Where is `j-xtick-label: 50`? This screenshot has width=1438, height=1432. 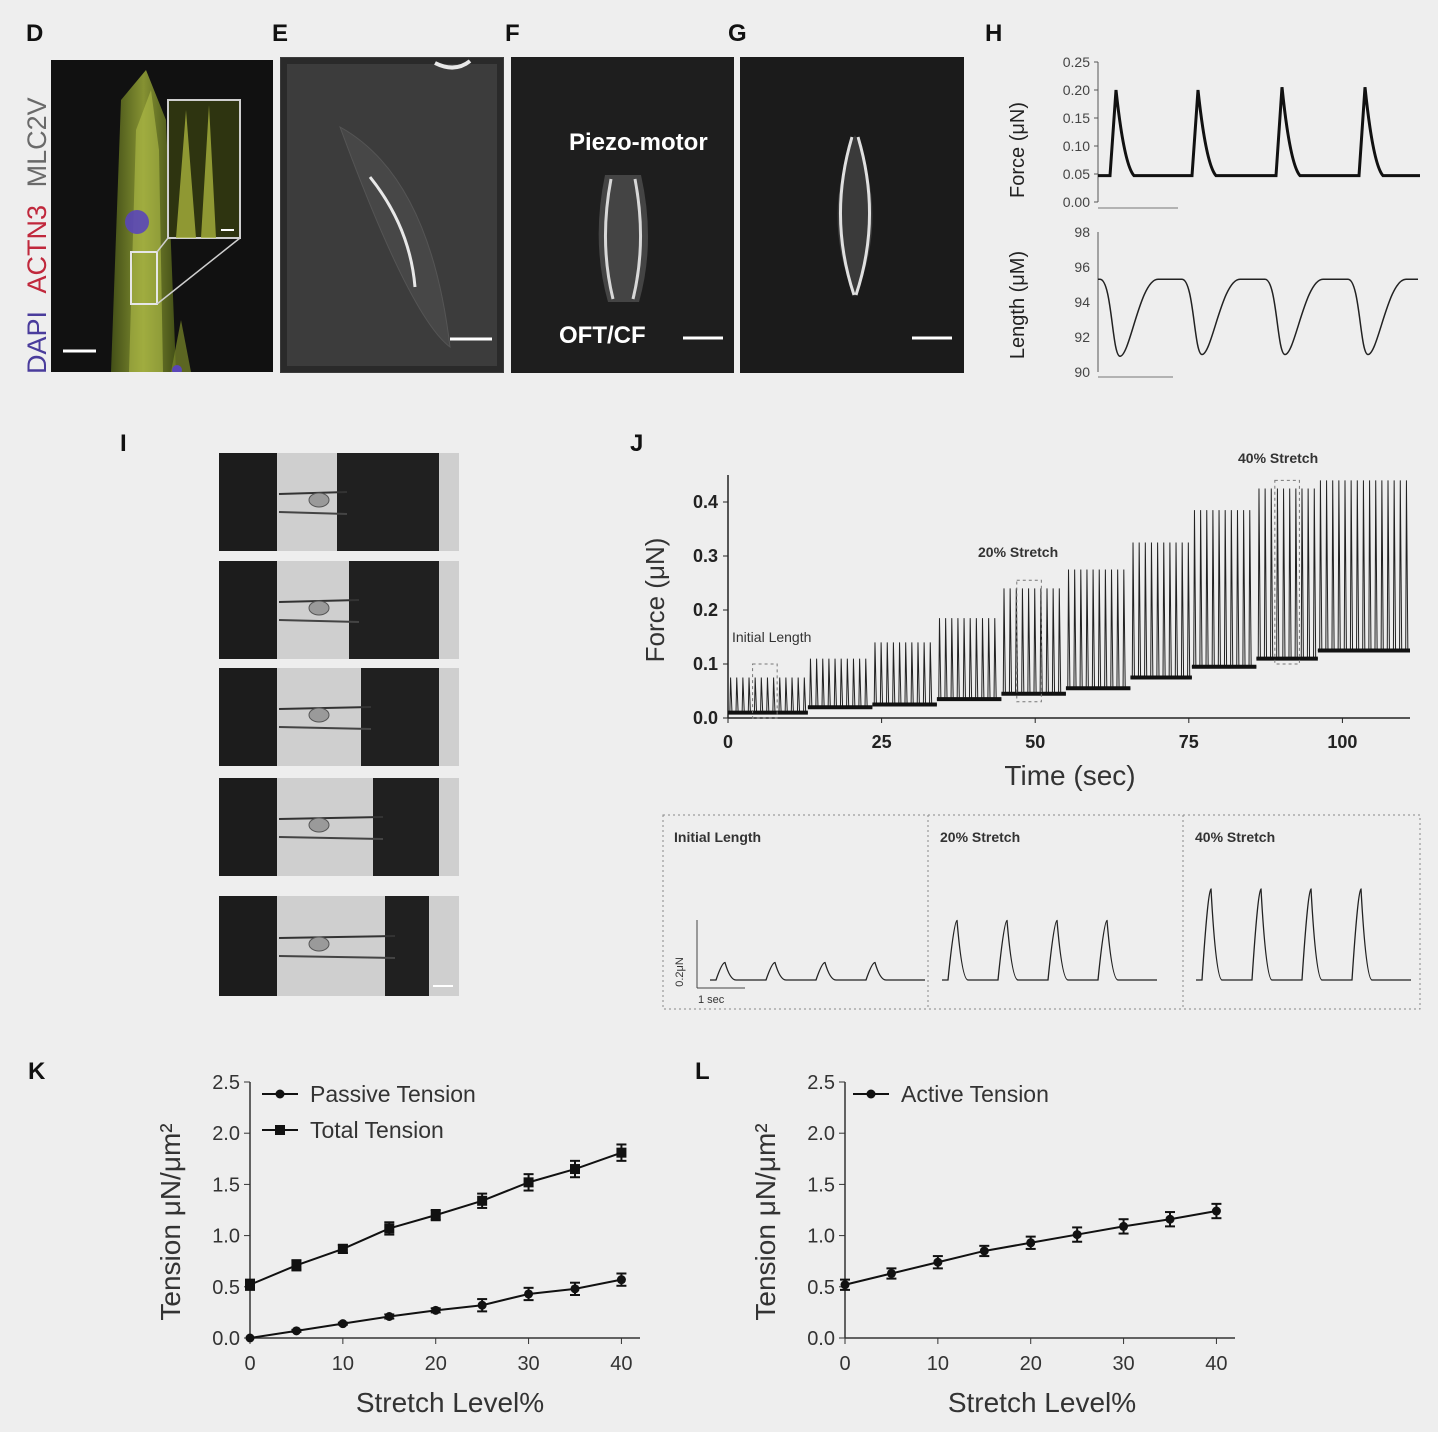
j-xtick-label: 50 is located at coordinates (1035, 742).